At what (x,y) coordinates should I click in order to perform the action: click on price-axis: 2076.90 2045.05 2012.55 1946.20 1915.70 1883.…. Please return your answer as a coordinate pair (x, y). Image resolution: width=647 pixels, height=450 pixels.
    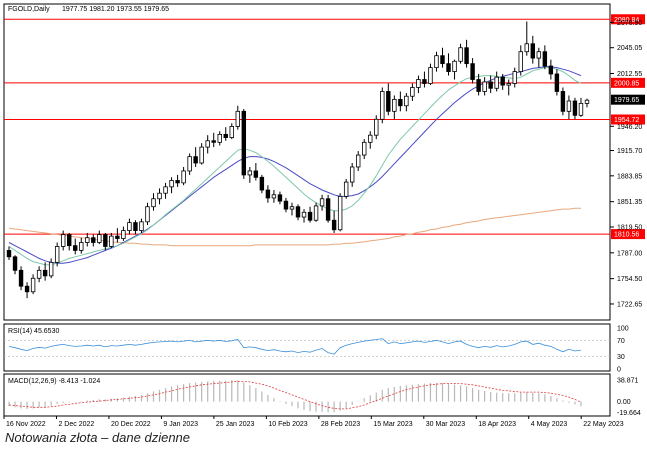
    Looking at the image, I should click on (626, 164).